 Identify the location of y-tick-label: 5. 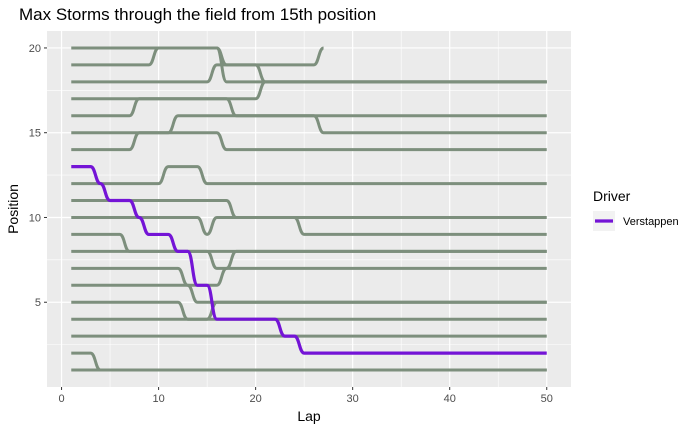
(38, 303).